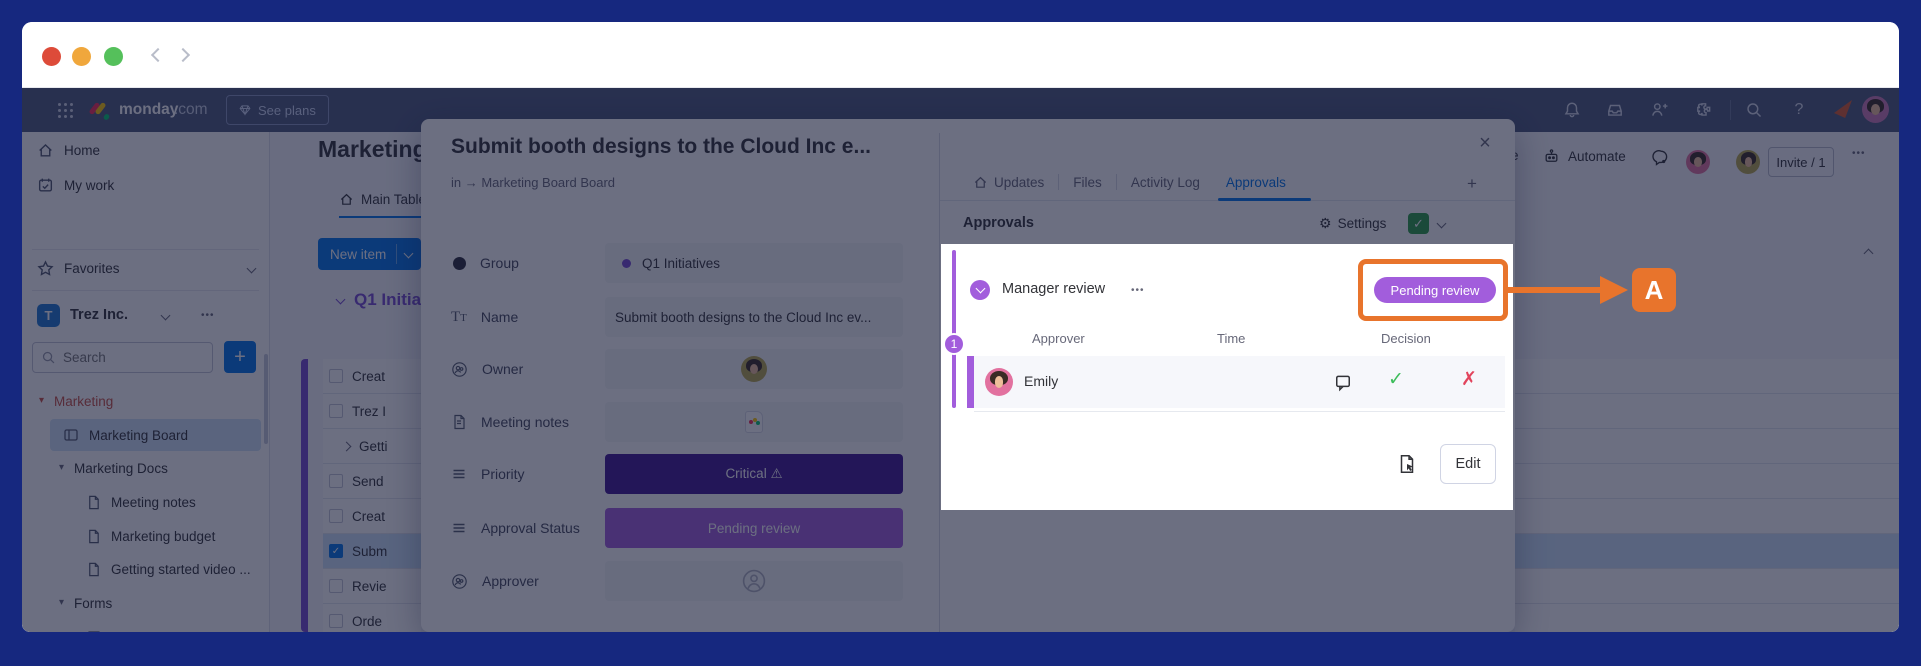 The height and width of the screenshot is (666, 1921). Describe the element at coordinates (266, 399) in the screenshot. I see `sidebar-scrollbar` at that location.